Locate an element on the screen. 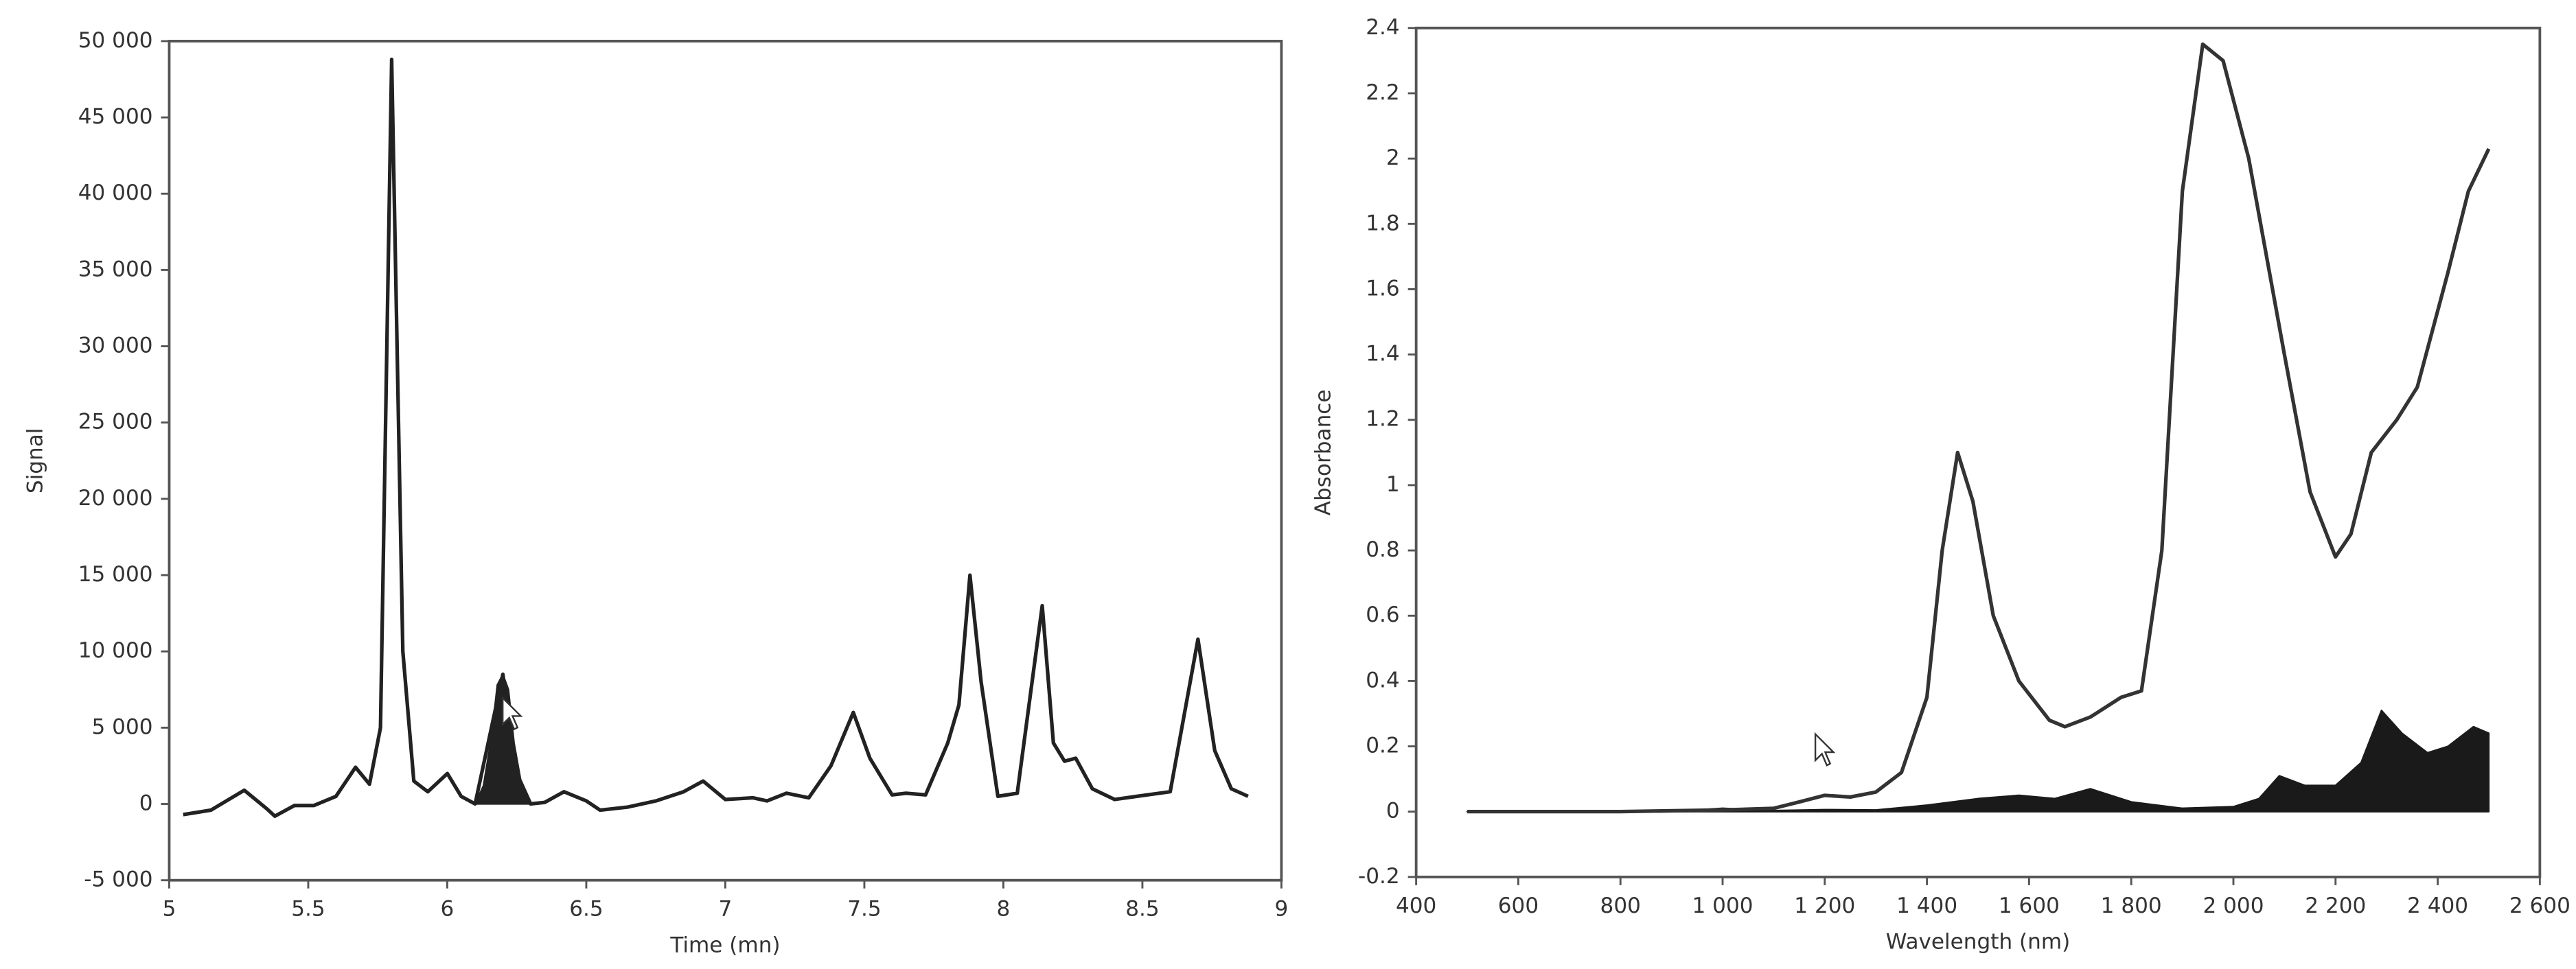 The height and width of the screenshot is (969, 2576). filled-area is located at coordinates (1978, 762).